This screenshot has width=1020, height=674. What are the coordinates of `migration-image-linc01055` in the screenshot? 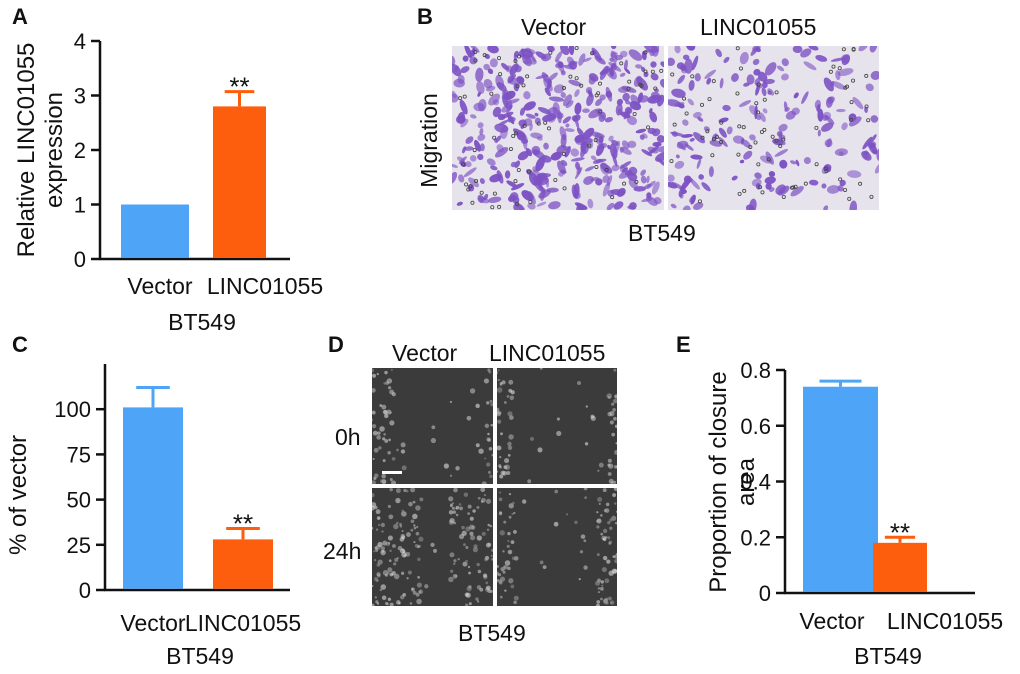 It's located at (773, 128).